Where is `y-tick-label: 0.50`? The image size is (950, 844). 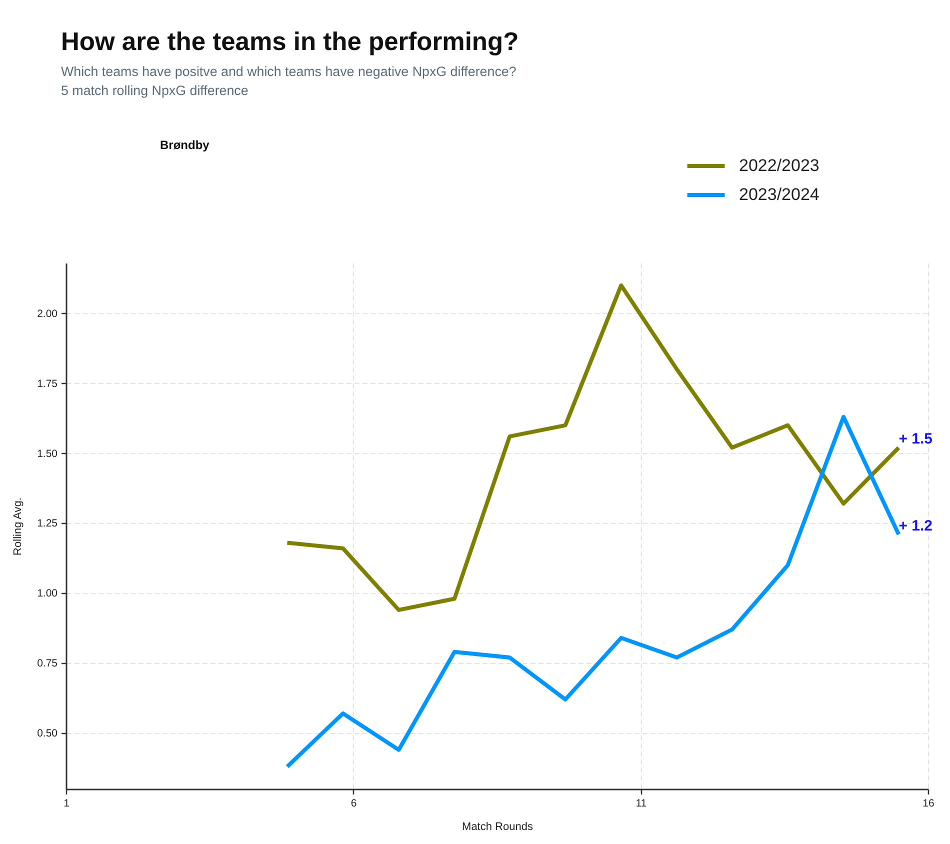 y-tick-label: 0.50 is located at coordinates (47, 734).